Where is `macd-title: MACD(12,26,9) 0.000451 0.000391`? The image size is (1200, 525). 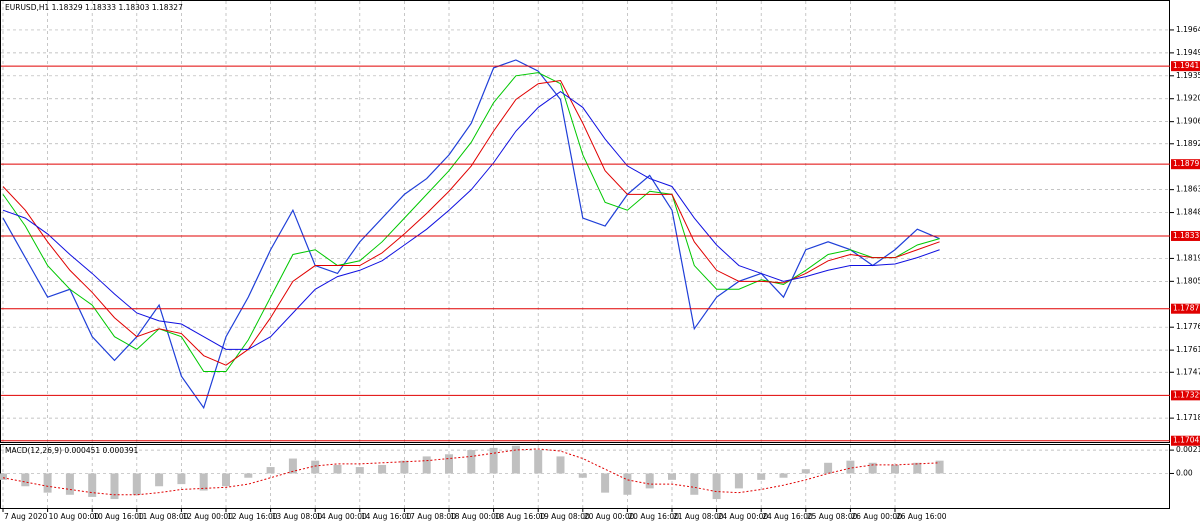 macd-title: MACD(12,26,9) 0.000451 0.000391 is located at coordinates (72, 450).